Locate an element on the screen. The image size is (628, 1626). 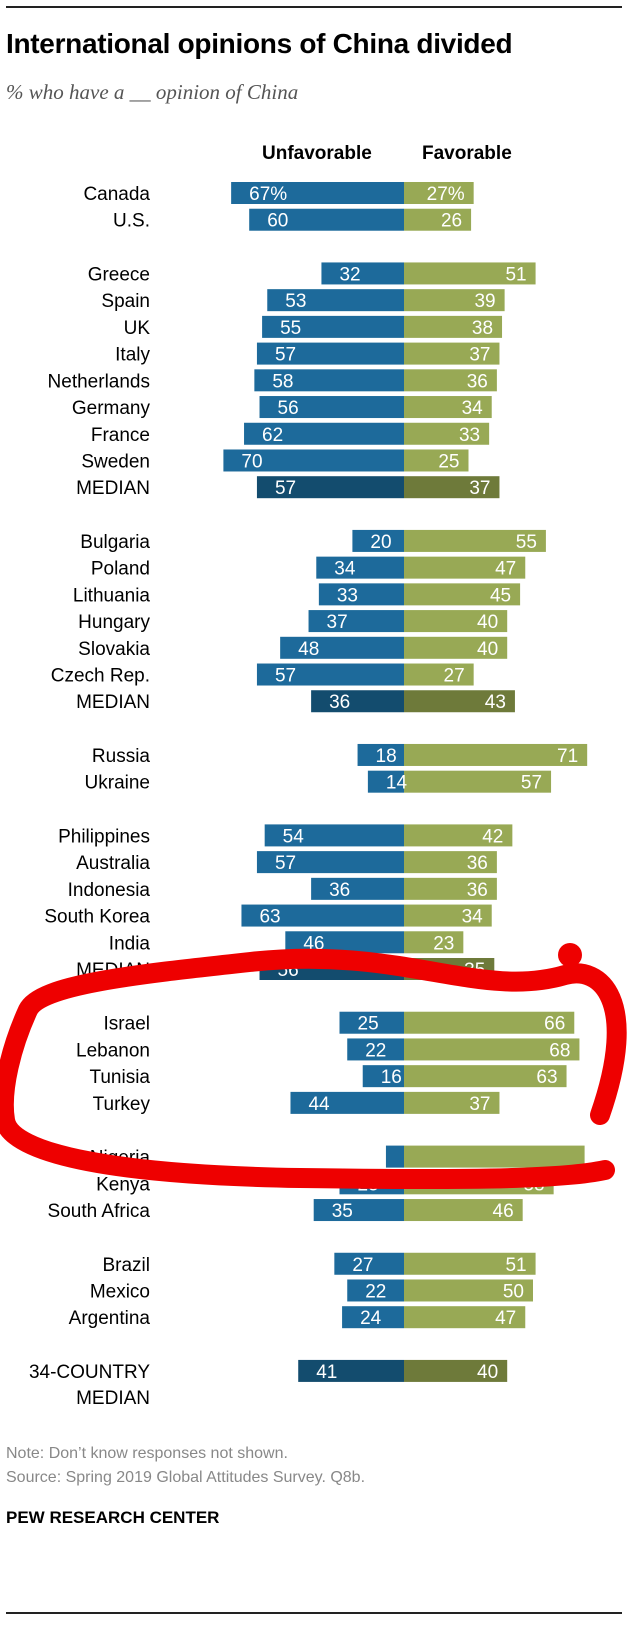
value-label-unfavorable-spain: 53 is located at coordinates (295, 301).